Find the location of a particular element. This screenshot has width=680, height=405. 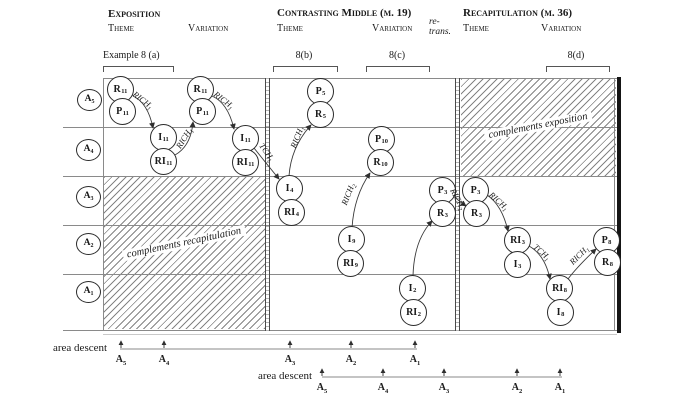

node-R11: R 11 is located at coordinates (120, 89).